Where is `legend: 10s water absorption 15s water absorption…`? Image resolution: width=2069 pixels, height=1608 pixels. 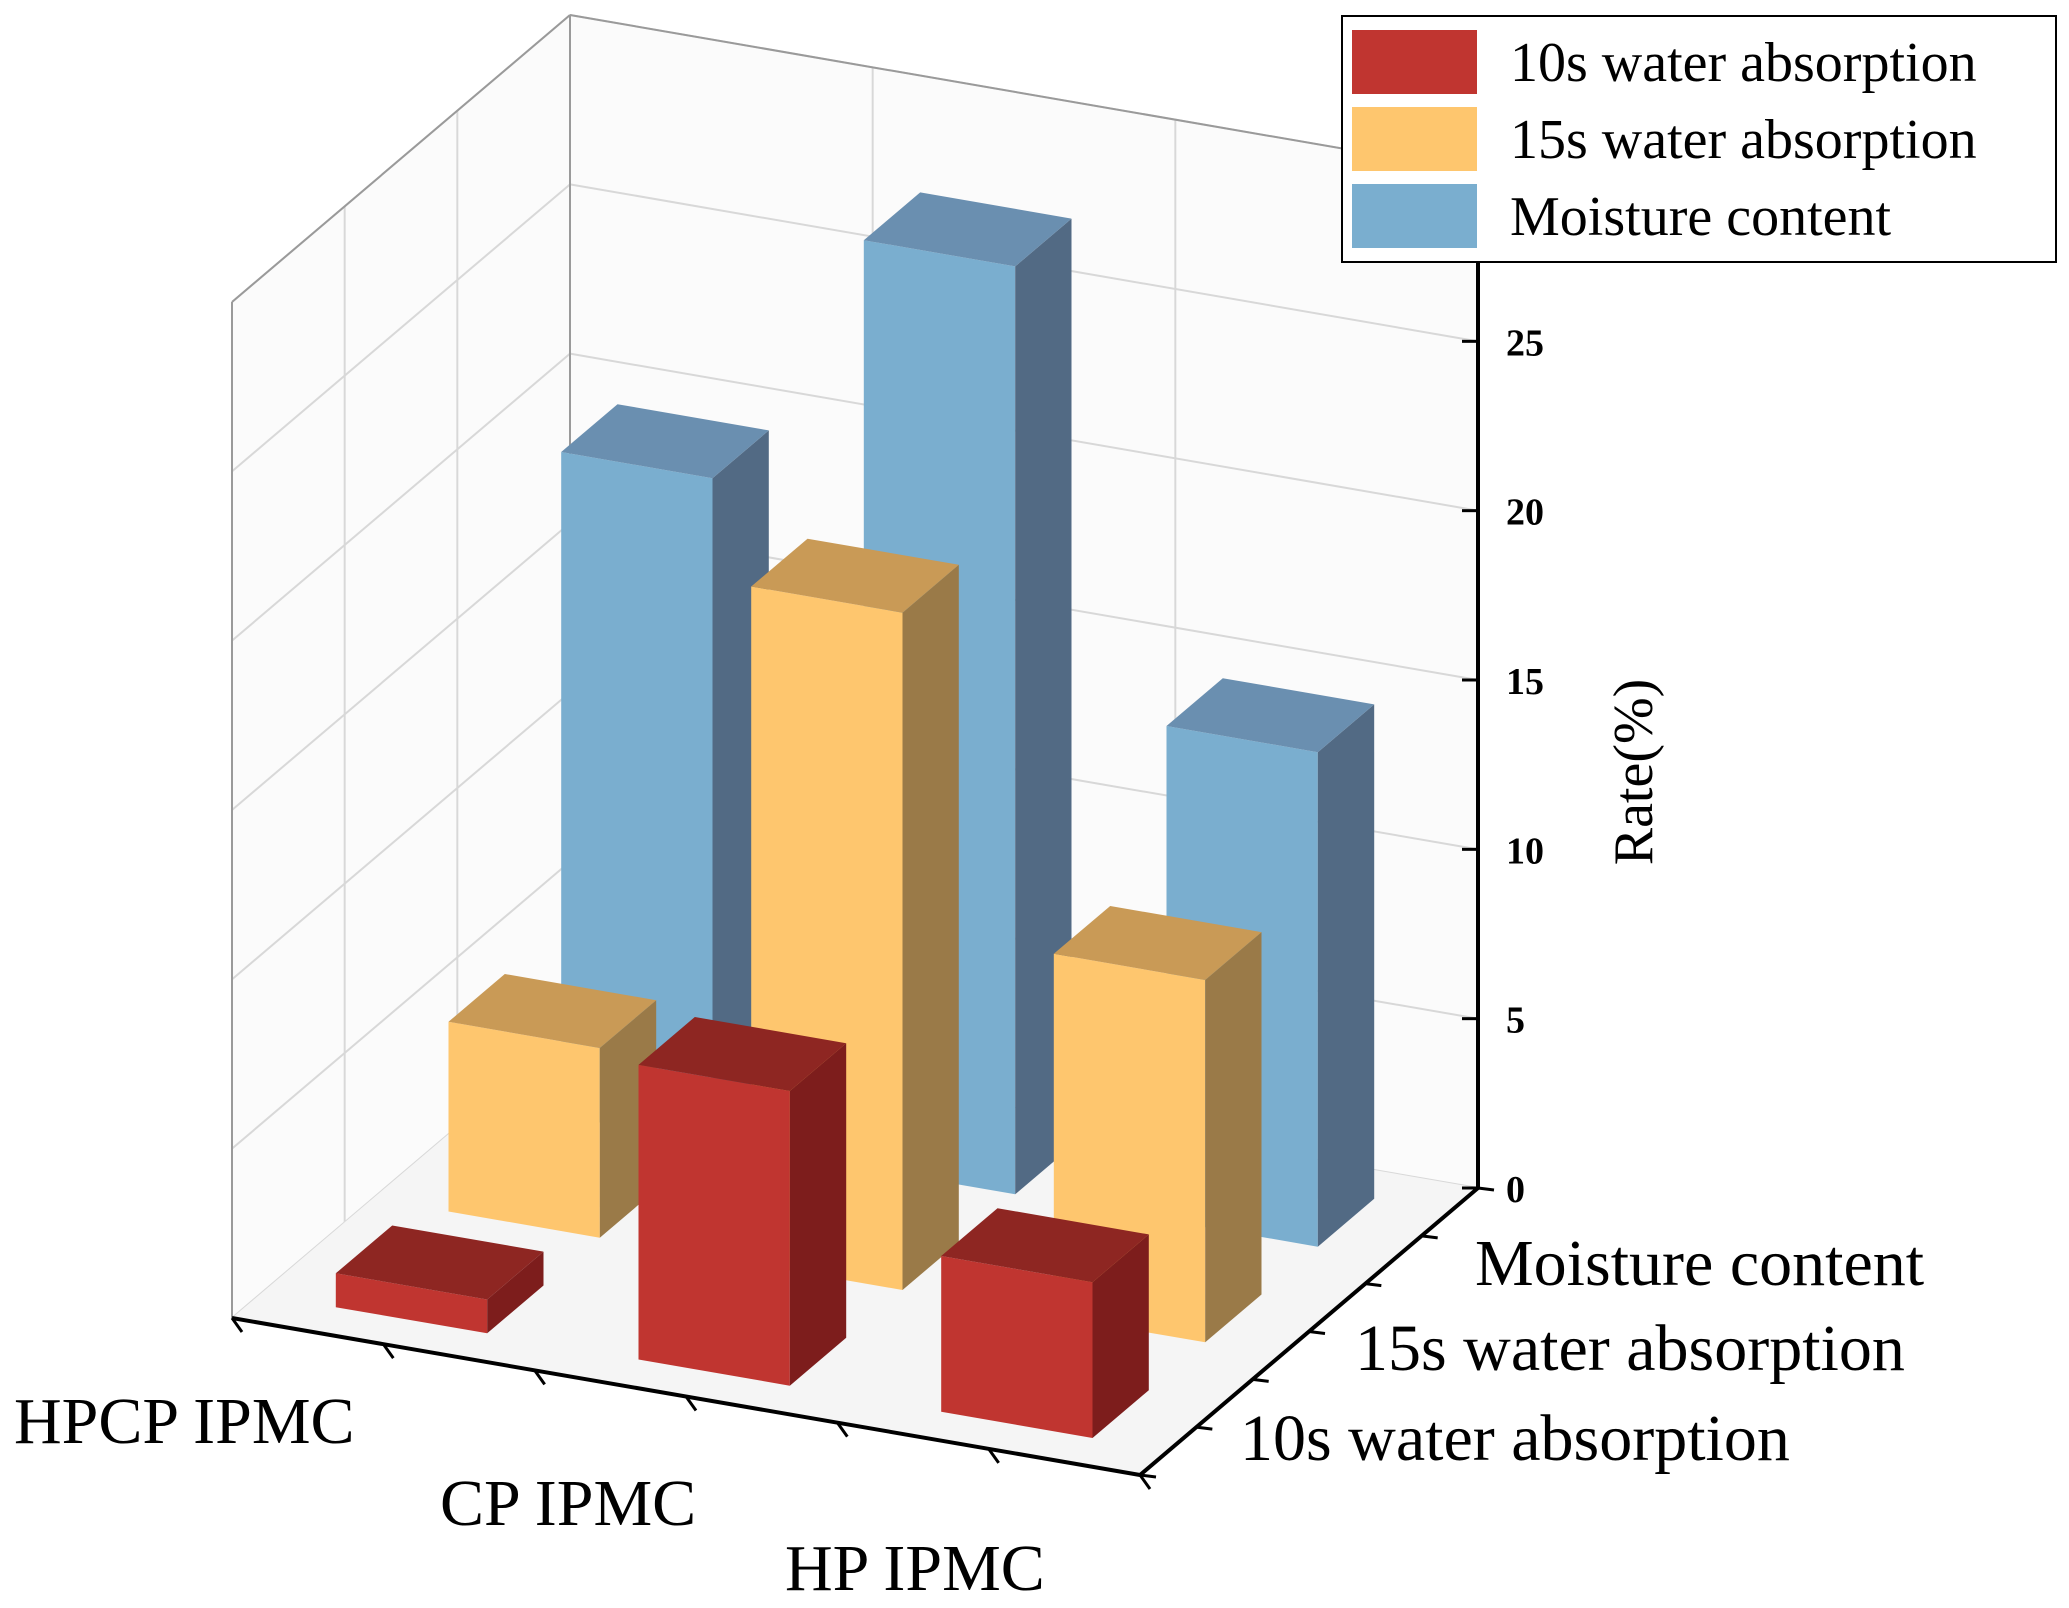 legend: 10s water absorption 15s water absorption… is located at coordinates (1699, 139).